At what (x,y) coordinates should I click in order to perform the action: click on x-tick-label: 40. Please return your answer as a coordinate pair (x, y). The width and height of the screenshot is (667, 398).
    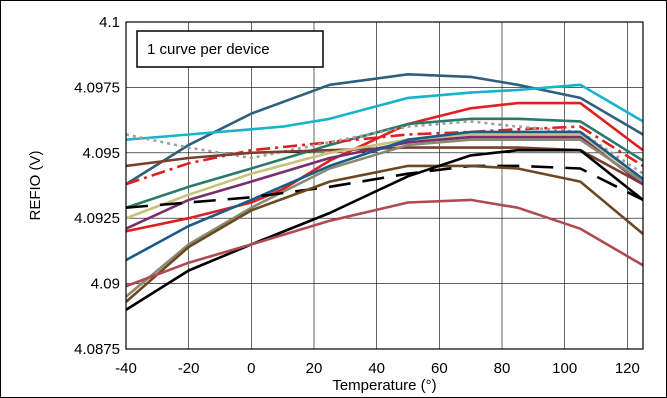
    Looking at the image, I should click on (376, 368).